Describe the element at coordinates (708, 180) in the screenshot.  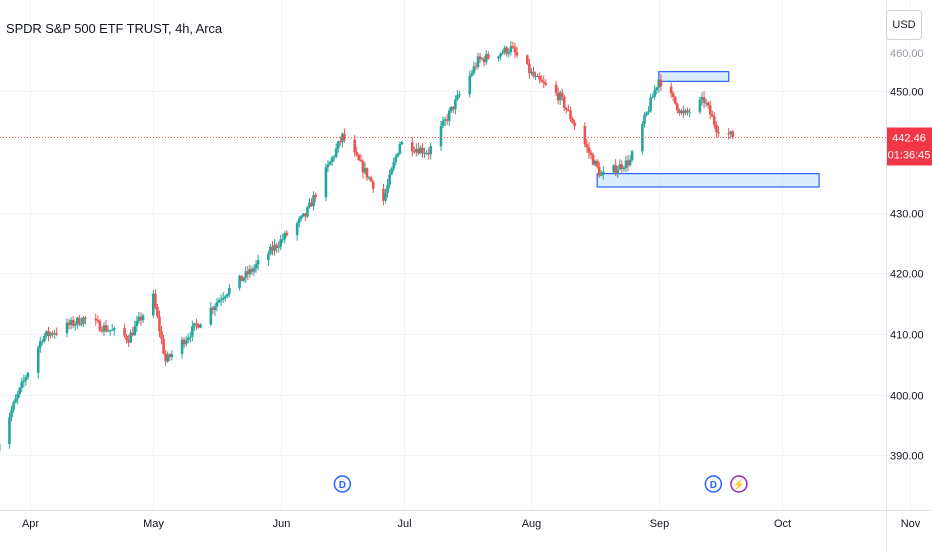
I see `support-zone` at that location.